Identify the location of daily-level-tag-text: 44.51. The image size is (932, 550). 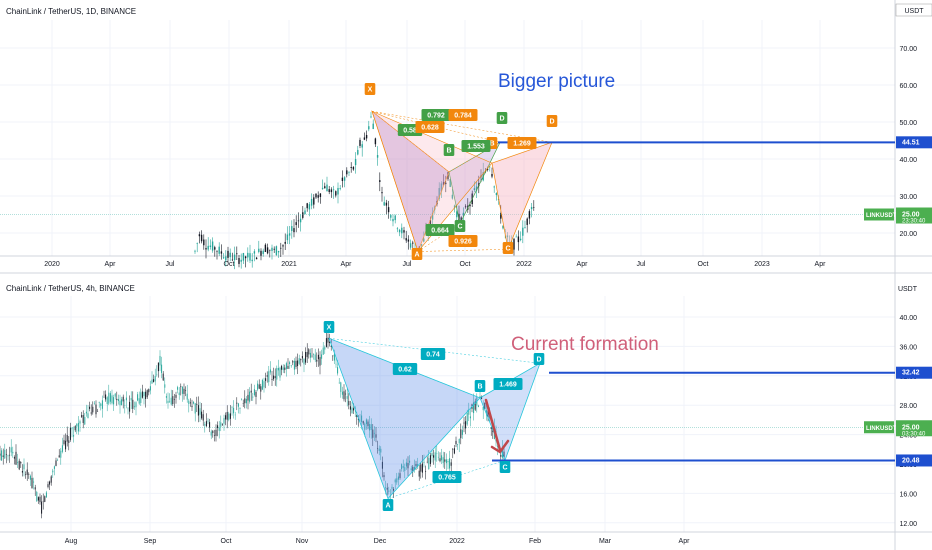
(911, 142).